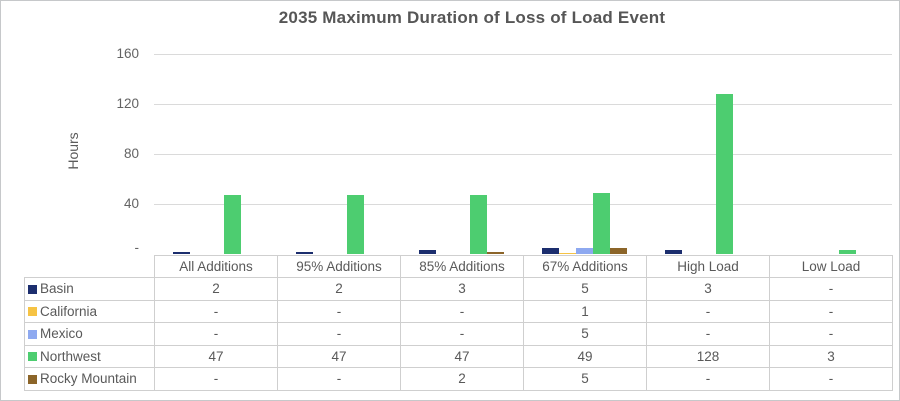 The height and width of the screenshot is (401, 900). I want to click on y-tick-label: -, so click(137, 247).